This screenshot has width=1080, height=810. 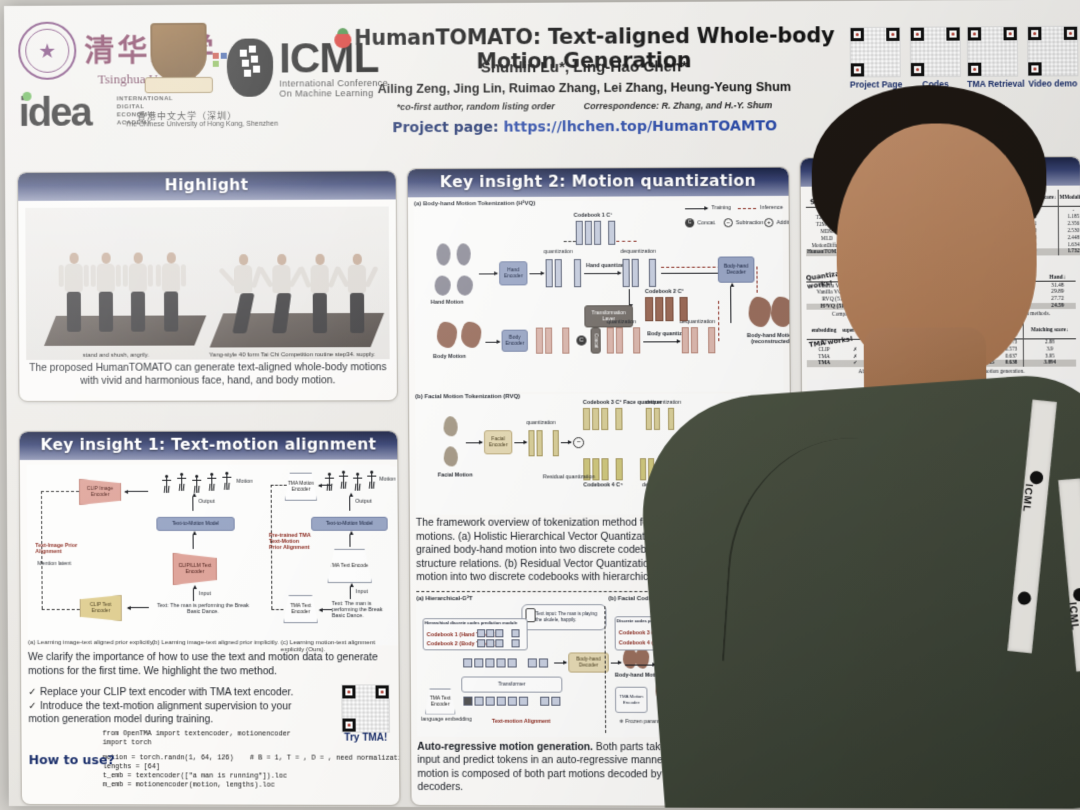 I want to click on arrow-encoder-to-latents-face, so click(x=520, y=443).